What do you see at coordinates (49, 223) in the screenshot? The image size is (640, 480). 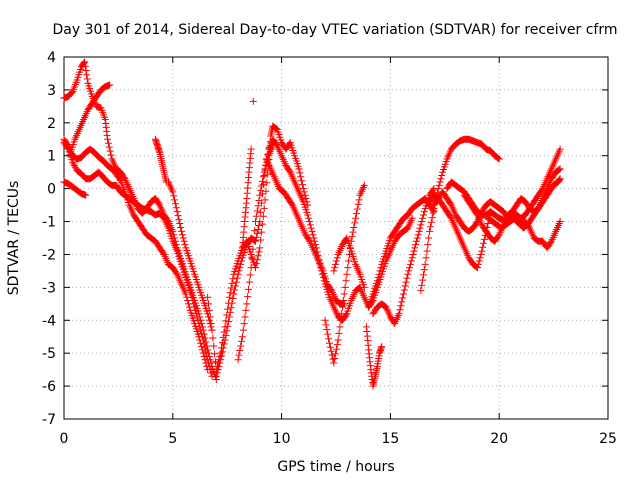 I see `y-tick-label: -1` at bounding box center [49, 223].